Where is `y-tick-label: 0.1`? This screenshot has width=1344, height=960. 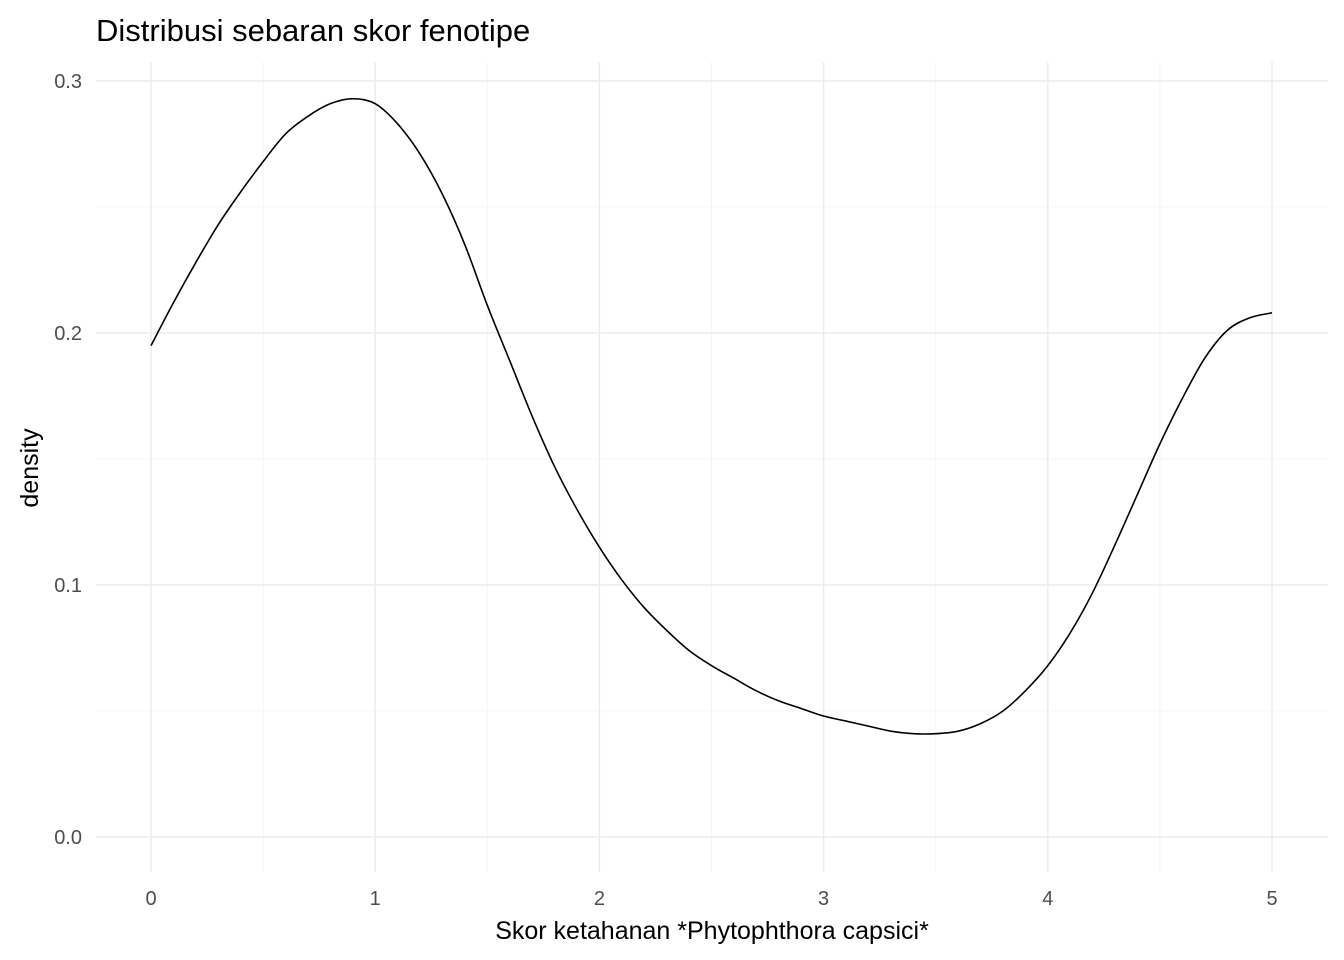 y-tick-label: 0.1 is located at coordinates (68, 586).